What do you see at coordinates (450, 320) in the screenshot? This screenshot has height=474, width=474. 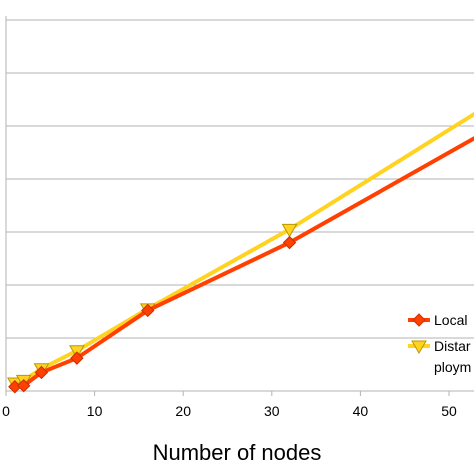 I see `legend-local-label: Local` at bounding box center [450, 320].